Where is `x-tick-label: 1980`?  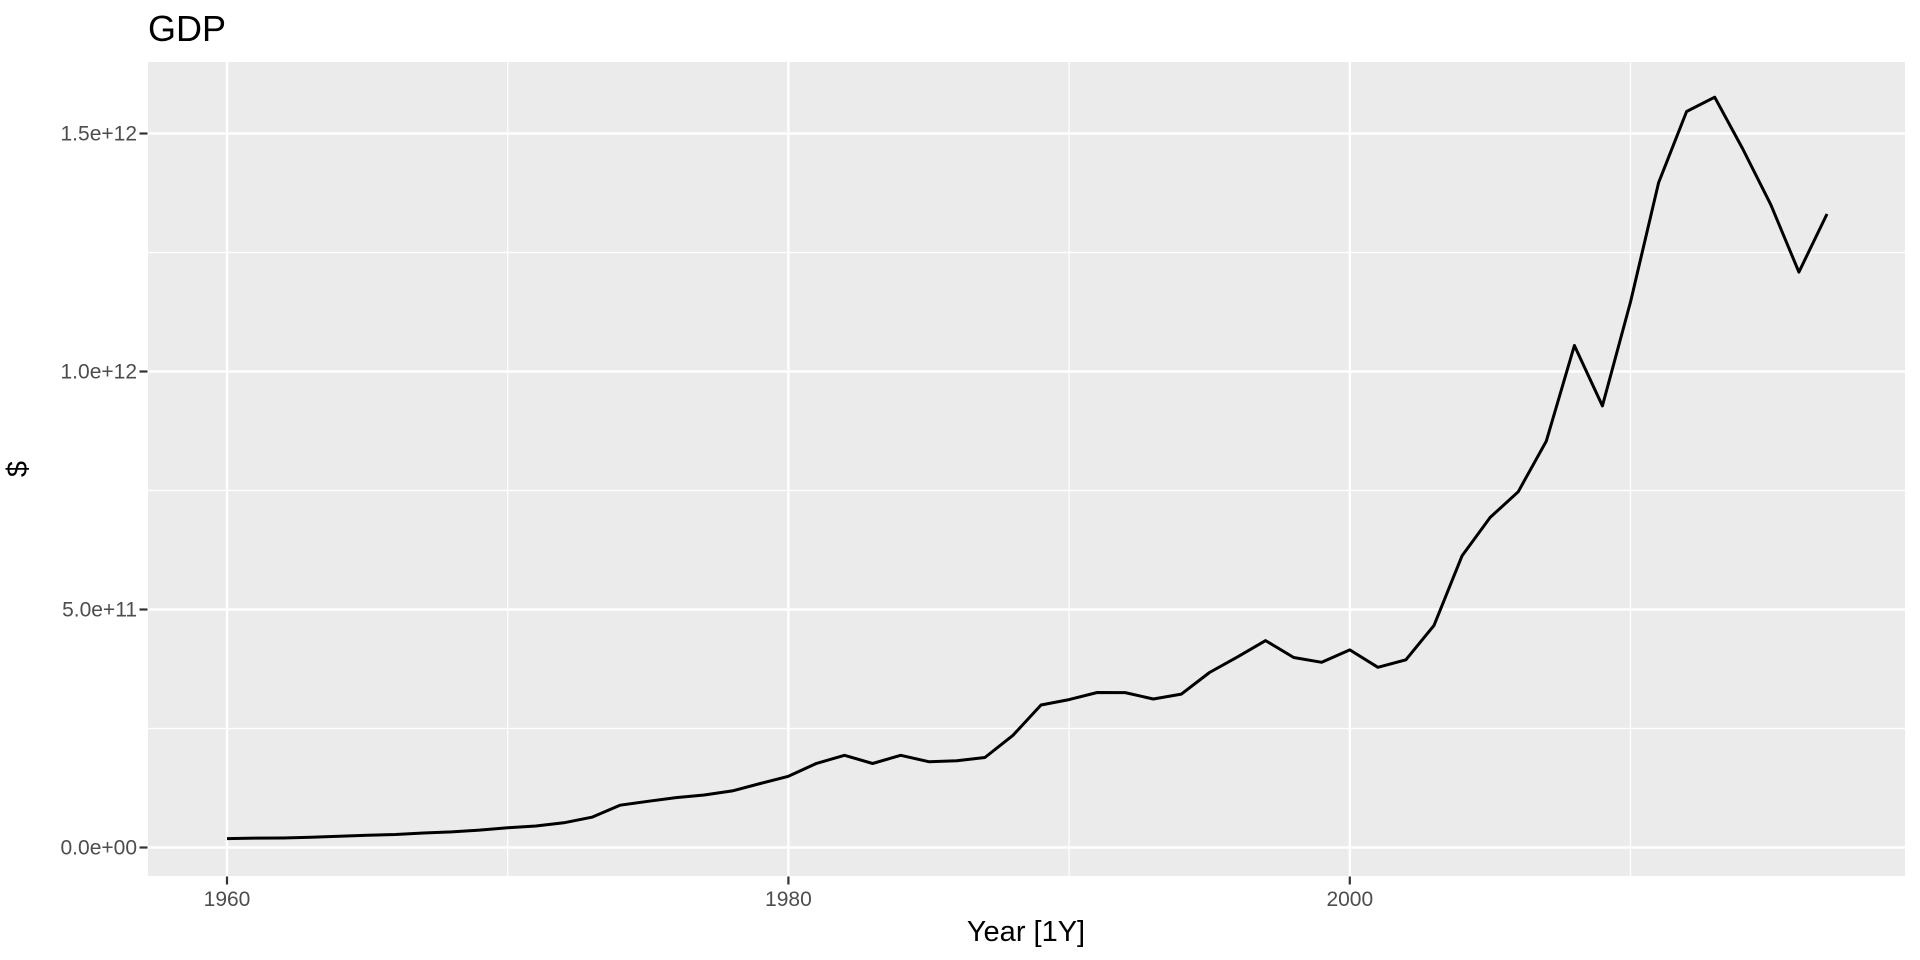 x-tick-label: 1980 is located at coordinates (788, 899).